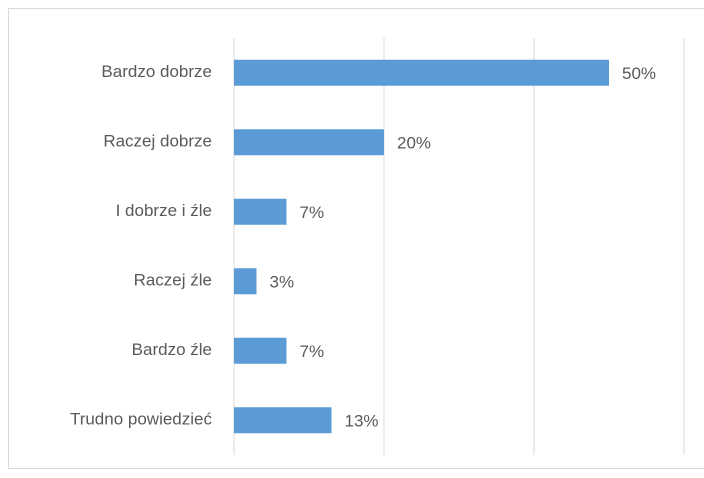  I want to click on y-tick-label: I dobrze i źle, so click(164, 210).